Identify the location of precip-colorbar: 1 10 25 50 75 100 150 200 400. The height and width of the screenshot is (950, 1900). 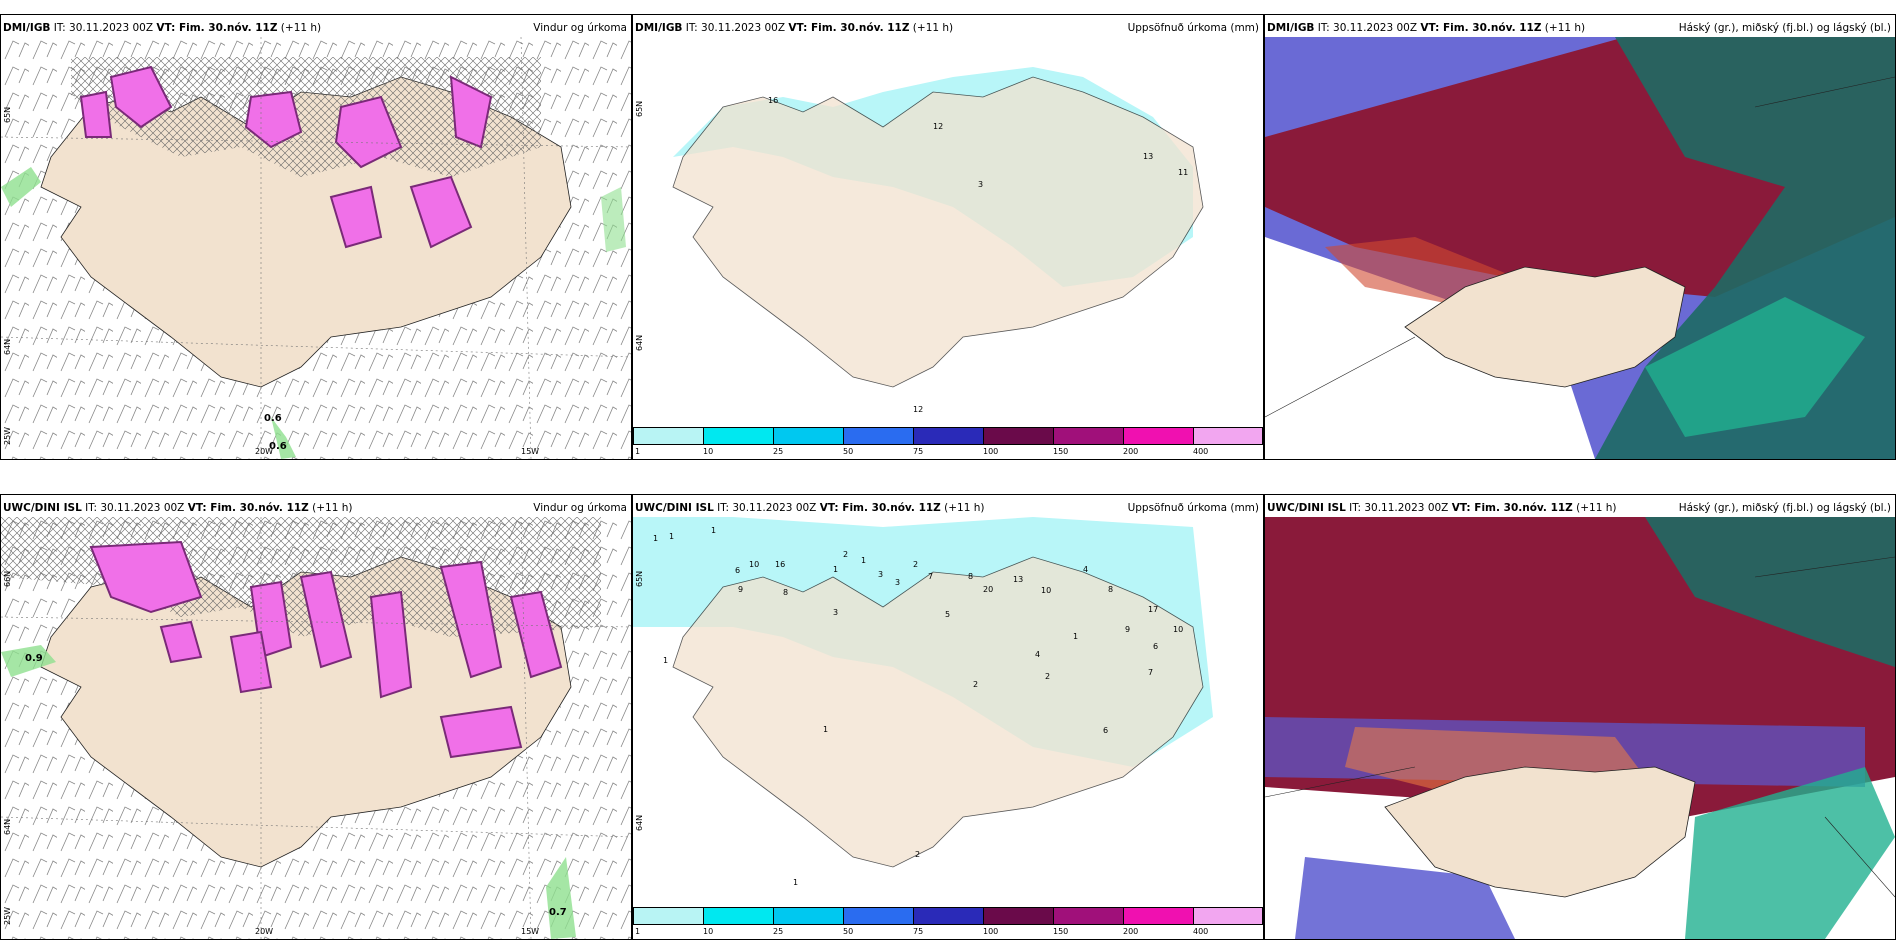
(948, 443).